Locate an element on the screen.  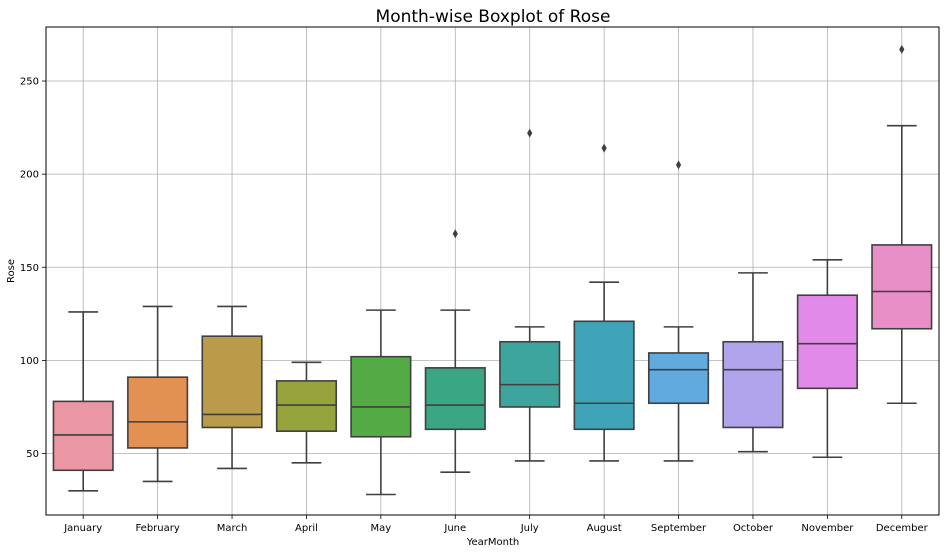
x-tick-label: December is located at coordinates (902, 528).